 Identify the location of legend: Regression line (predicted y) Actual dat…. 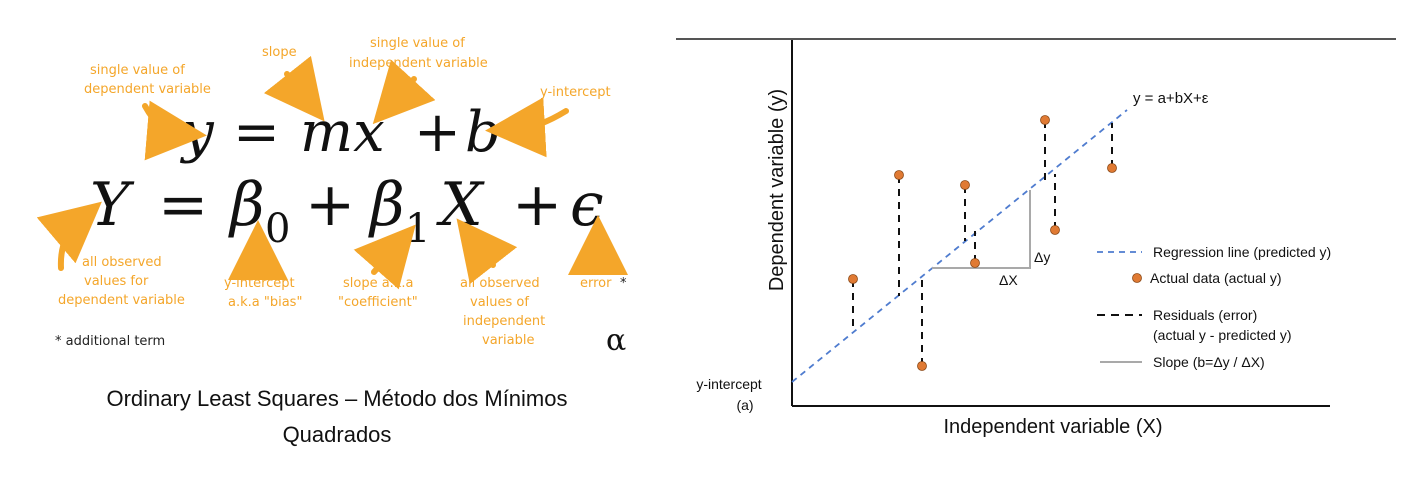
(1214, 307).